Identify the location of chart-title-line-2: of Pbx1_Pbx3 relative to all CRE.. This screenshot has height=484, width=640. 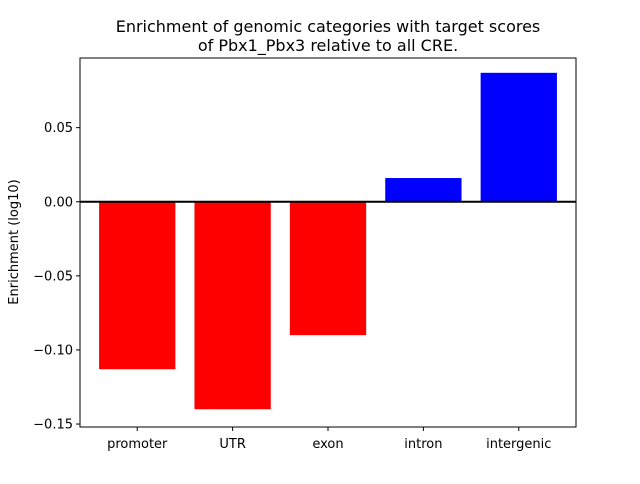
(328, 46).